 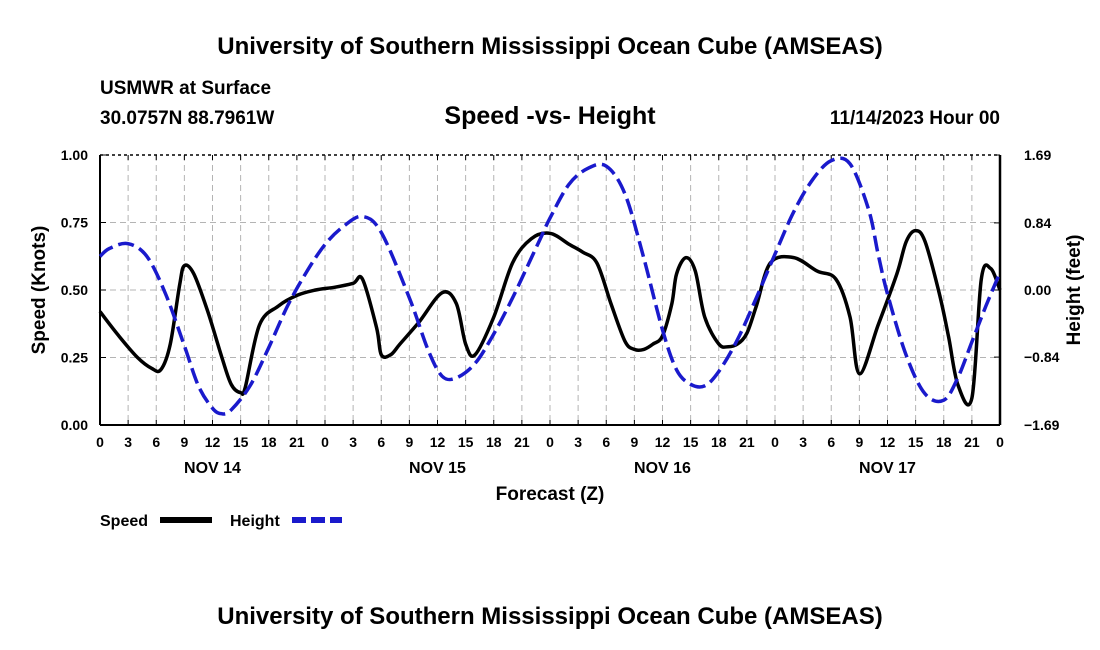 I want to click on y-left-tick-label: 1.00, so click(x=74, y=155).